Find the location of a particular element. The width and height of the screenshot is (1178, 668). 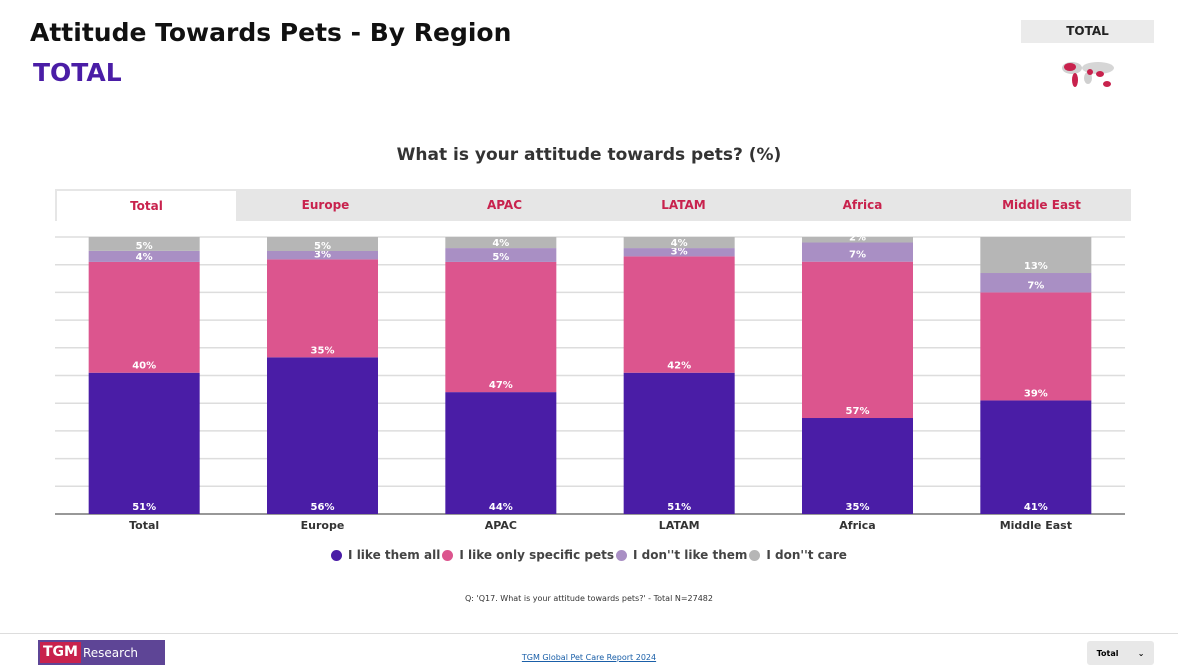

legend-item: I like them all is located at coordinates (385, 555).